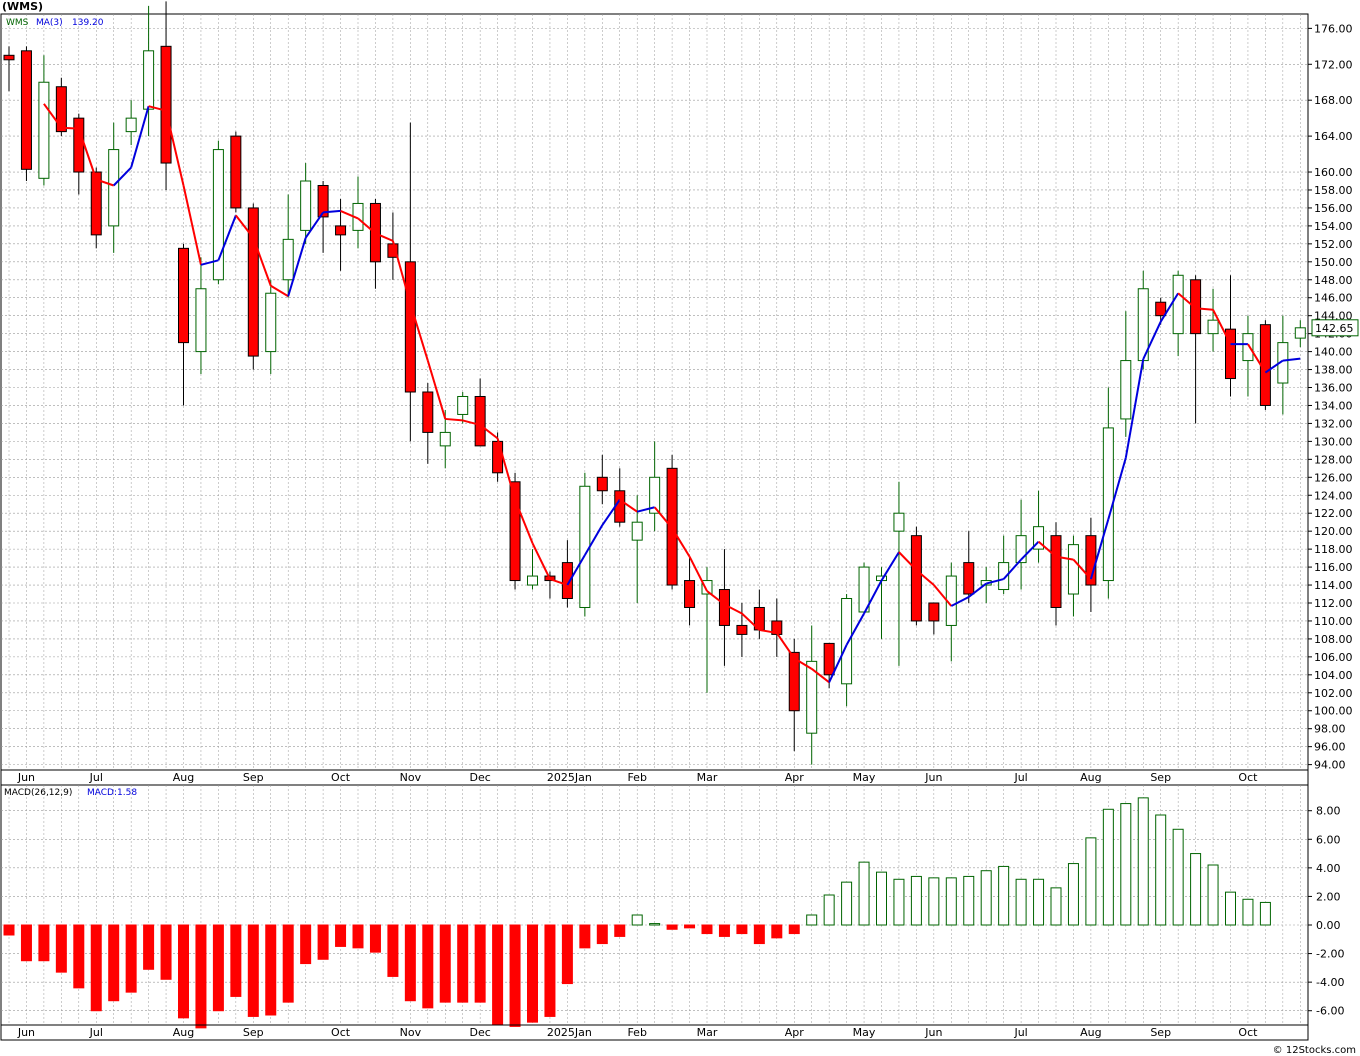 The height and width of the screenshot is (1056, 1360). What do you see at coordinates (112, 793) in the screenshot?
I see `macd-value: MACD:1.58` at bounding box center [112, 793].